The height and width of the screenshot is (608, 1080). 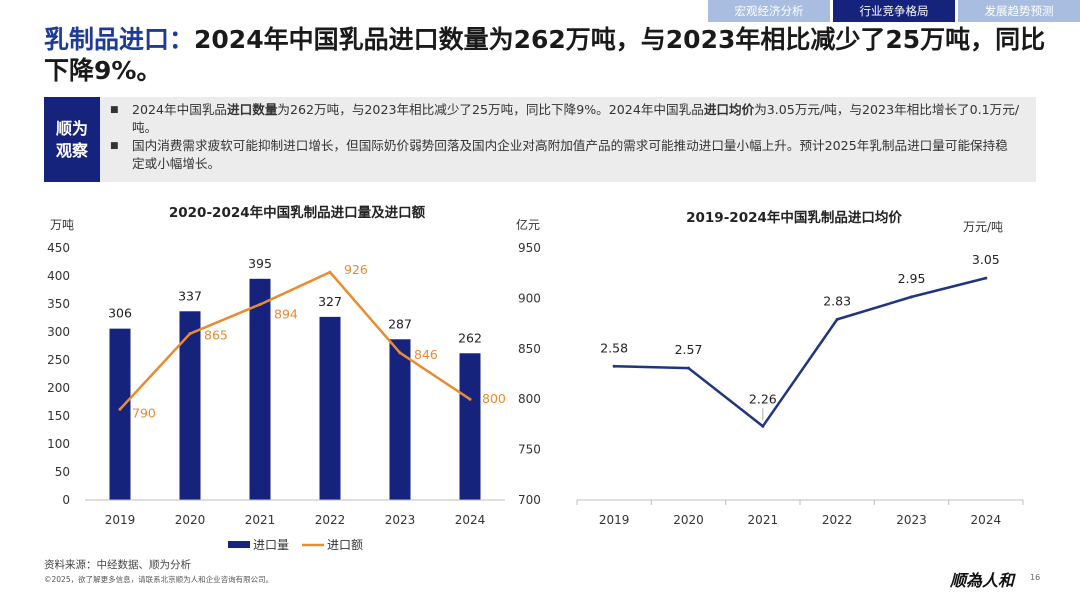 What do you see at coordinates (729, 109) in the screenshot?
I see `obs-bold: 进口均价` at bounding box center [729, 109].